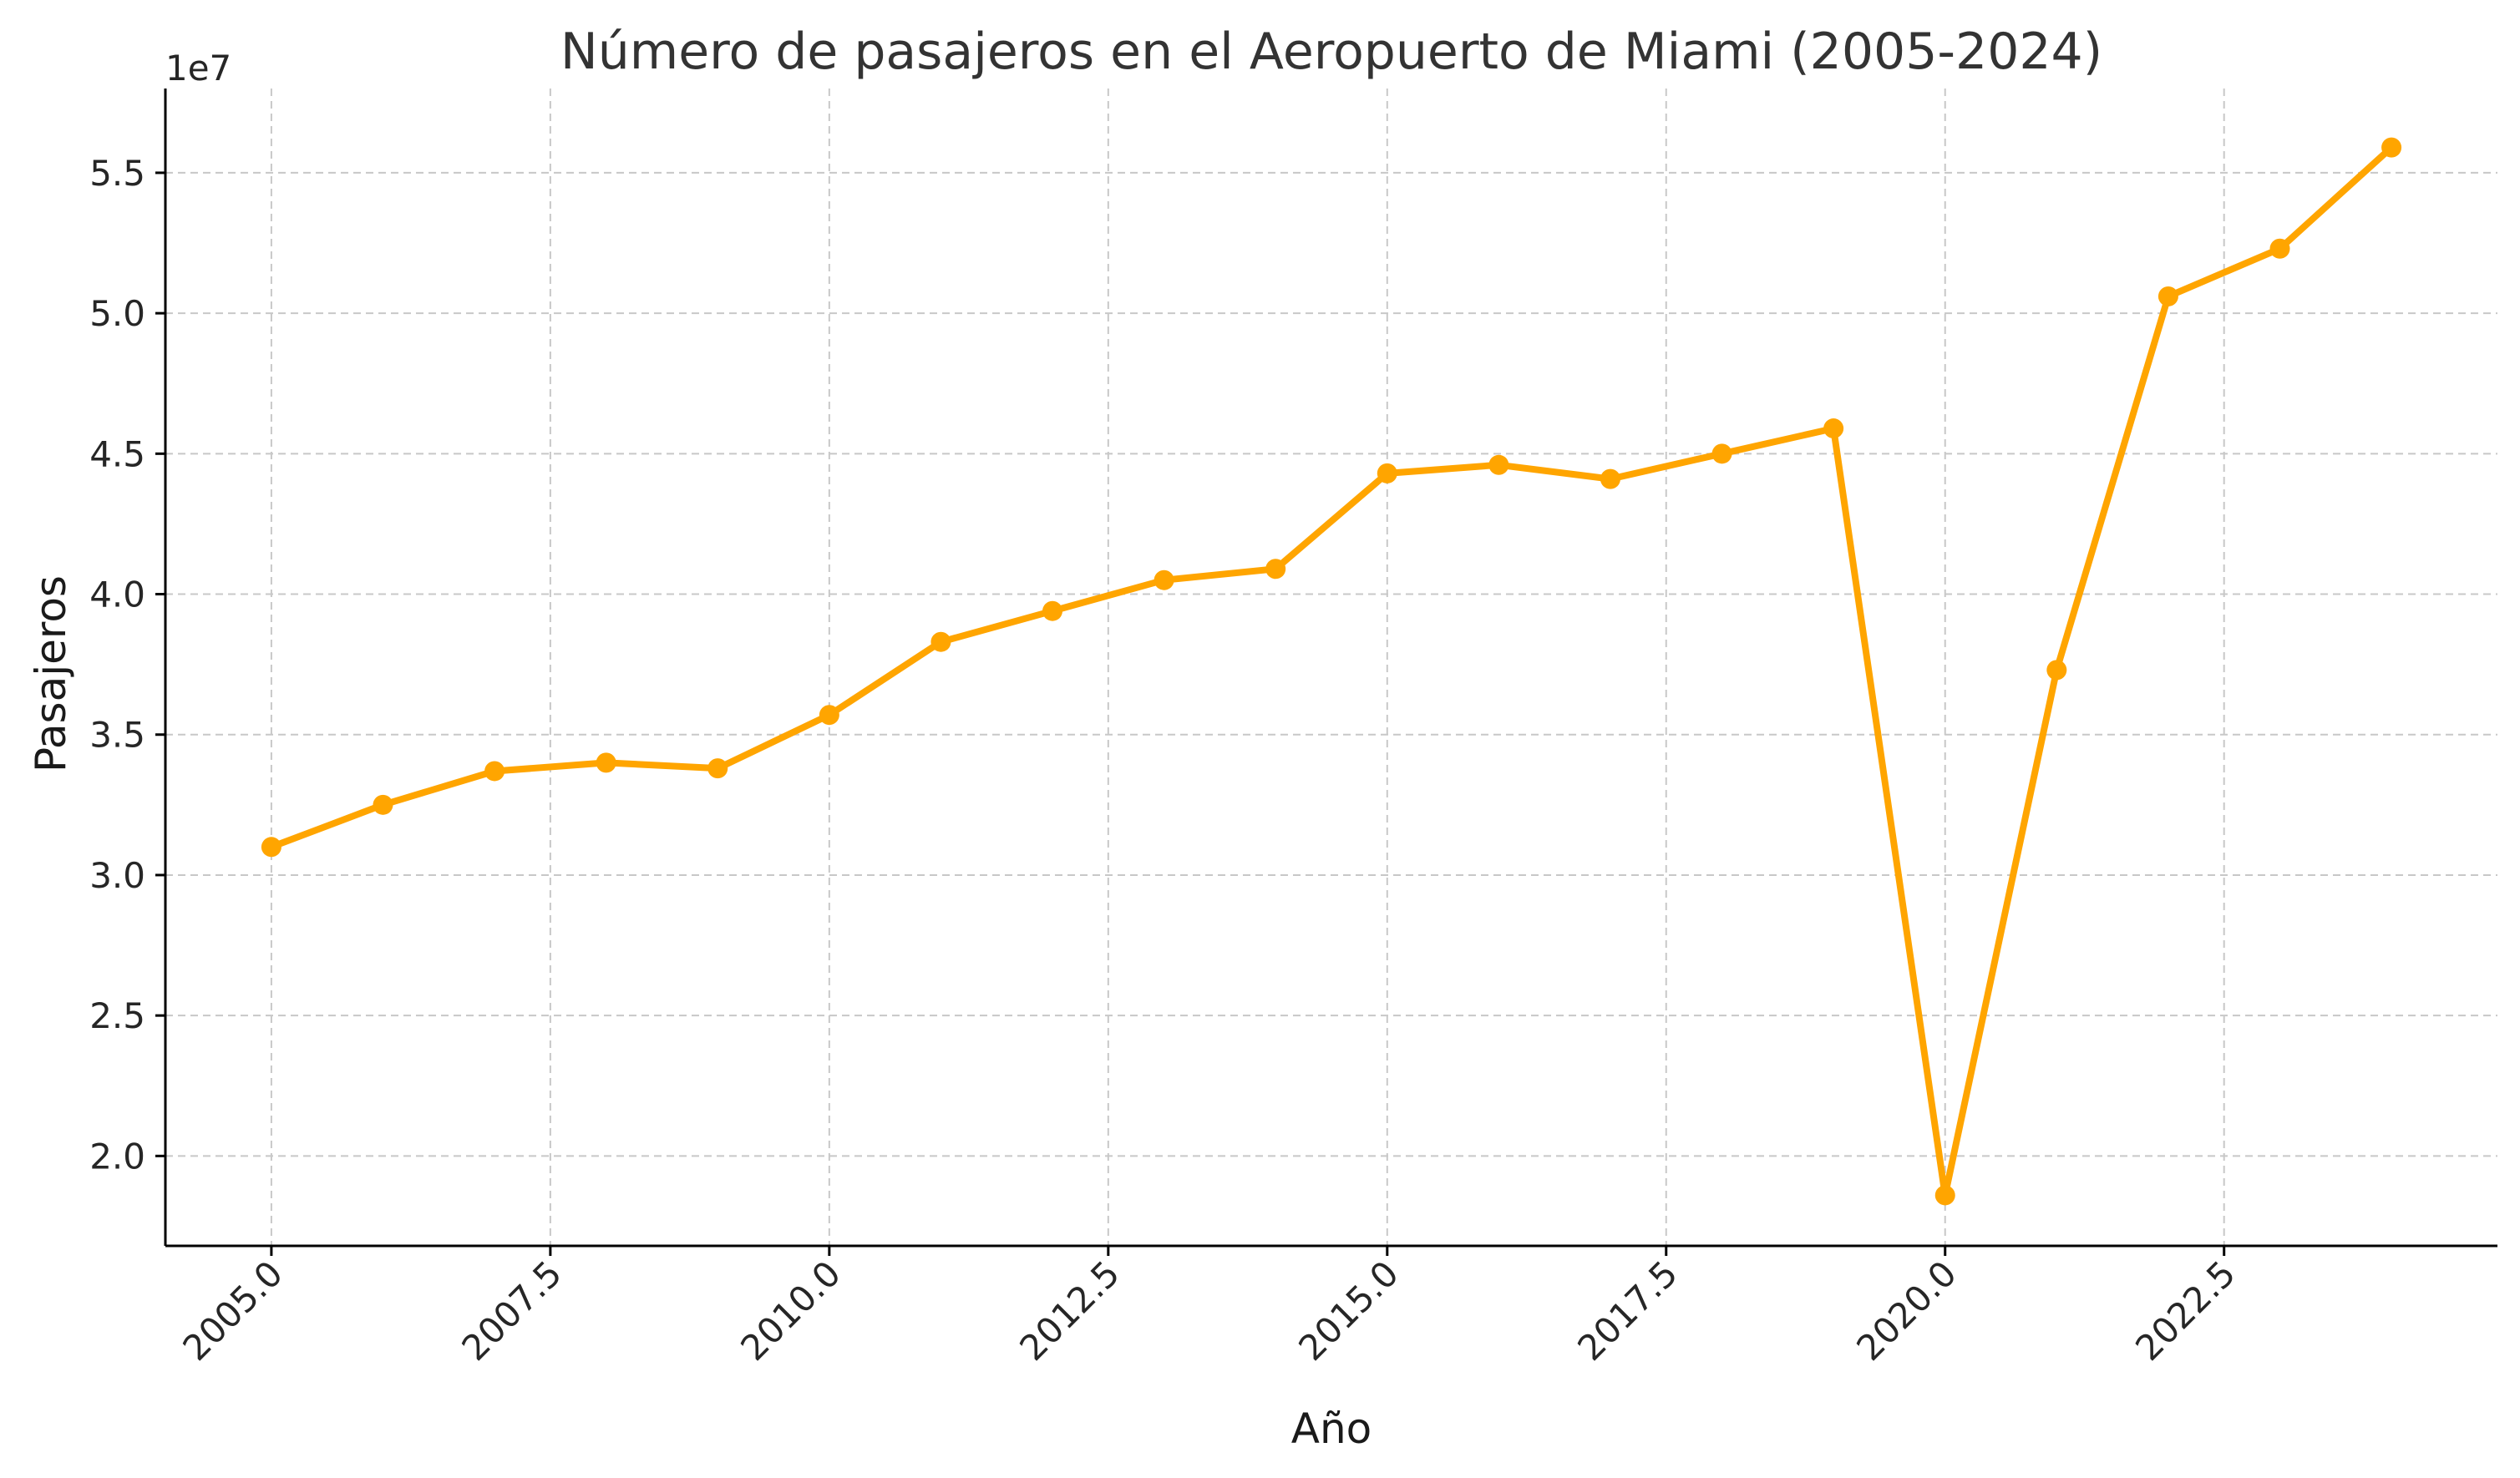  Describe the element at coordinates (1331, 1429) in the screenshot. I see `x-axis-label: Año` at that location.